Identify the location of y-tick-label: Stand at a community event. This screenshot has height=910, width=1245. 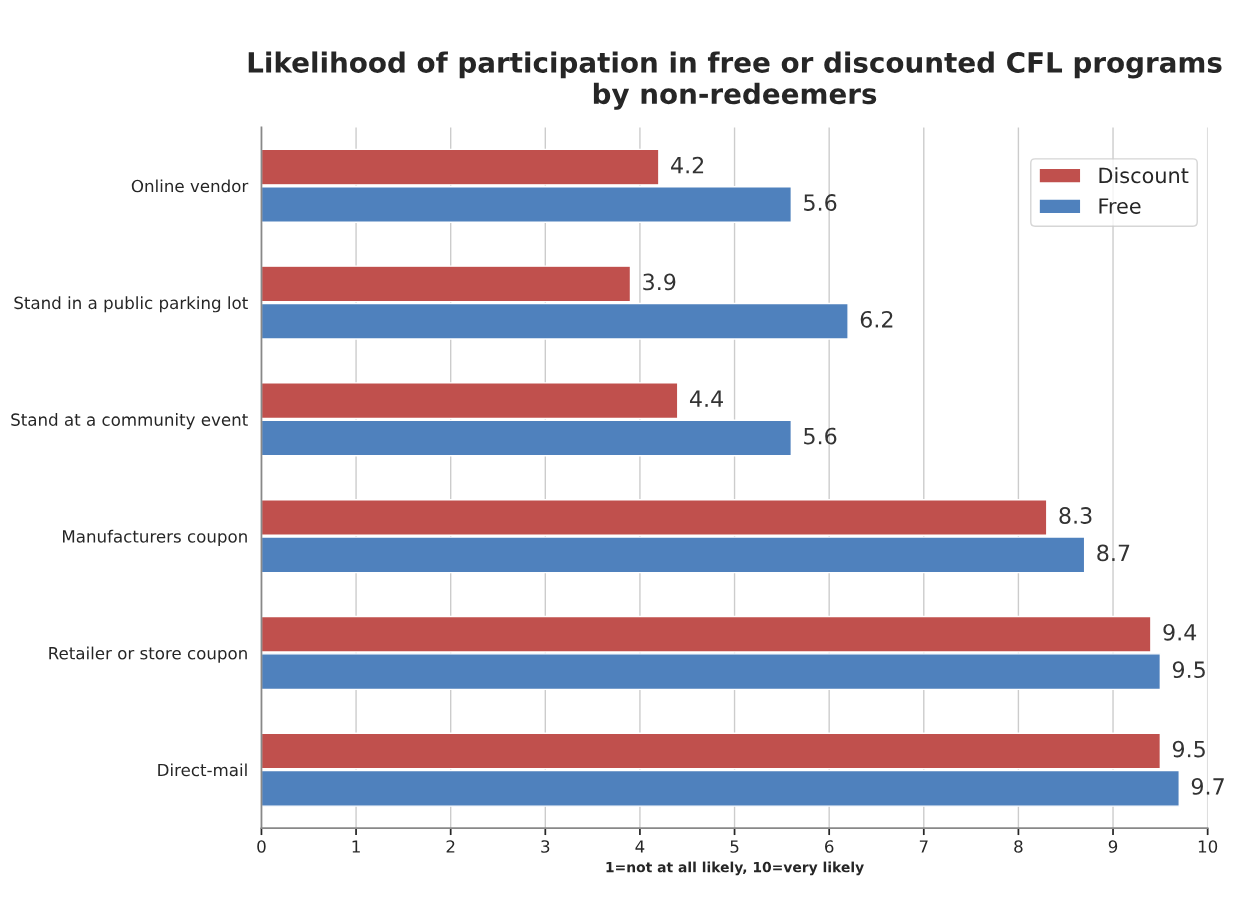
(129, 421).